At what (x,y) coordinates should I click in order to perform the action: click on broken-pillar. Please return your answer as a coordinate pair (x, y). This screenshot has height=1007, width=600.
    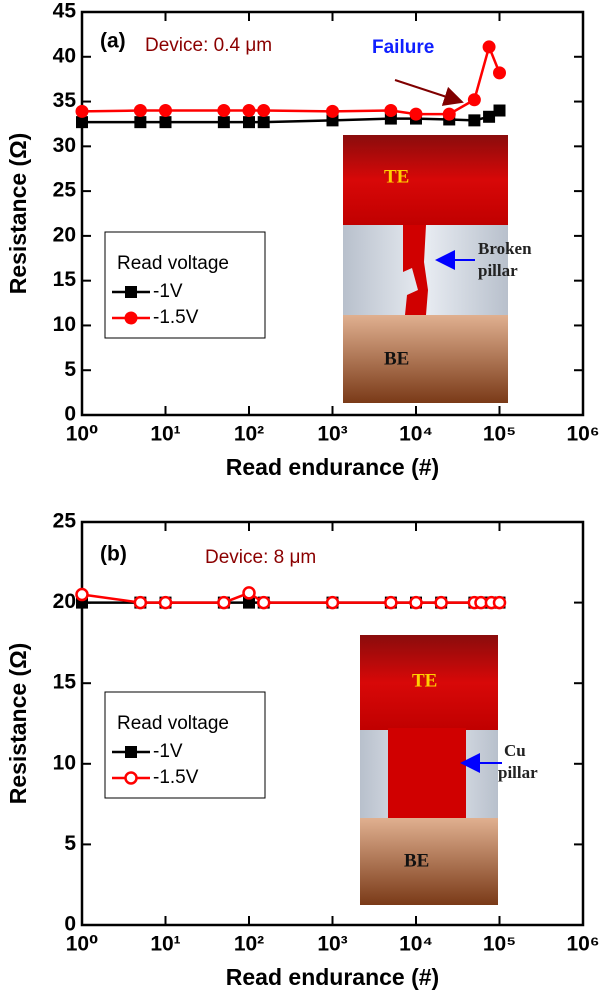
    Looking at the image, I should click on (415, 270).